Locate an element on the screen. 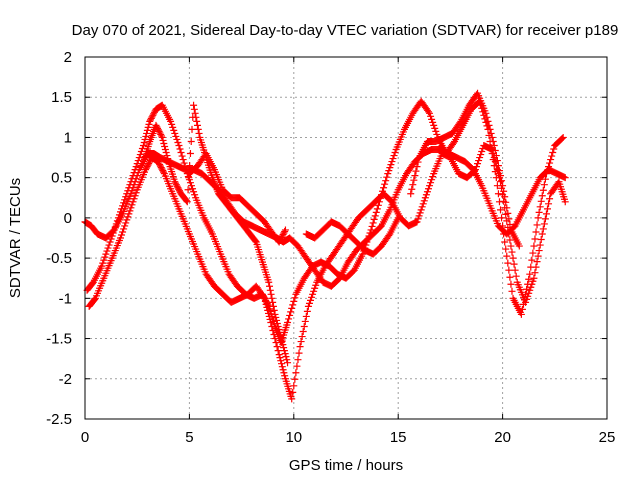  series-track-e is located at coordinates (237, 198).